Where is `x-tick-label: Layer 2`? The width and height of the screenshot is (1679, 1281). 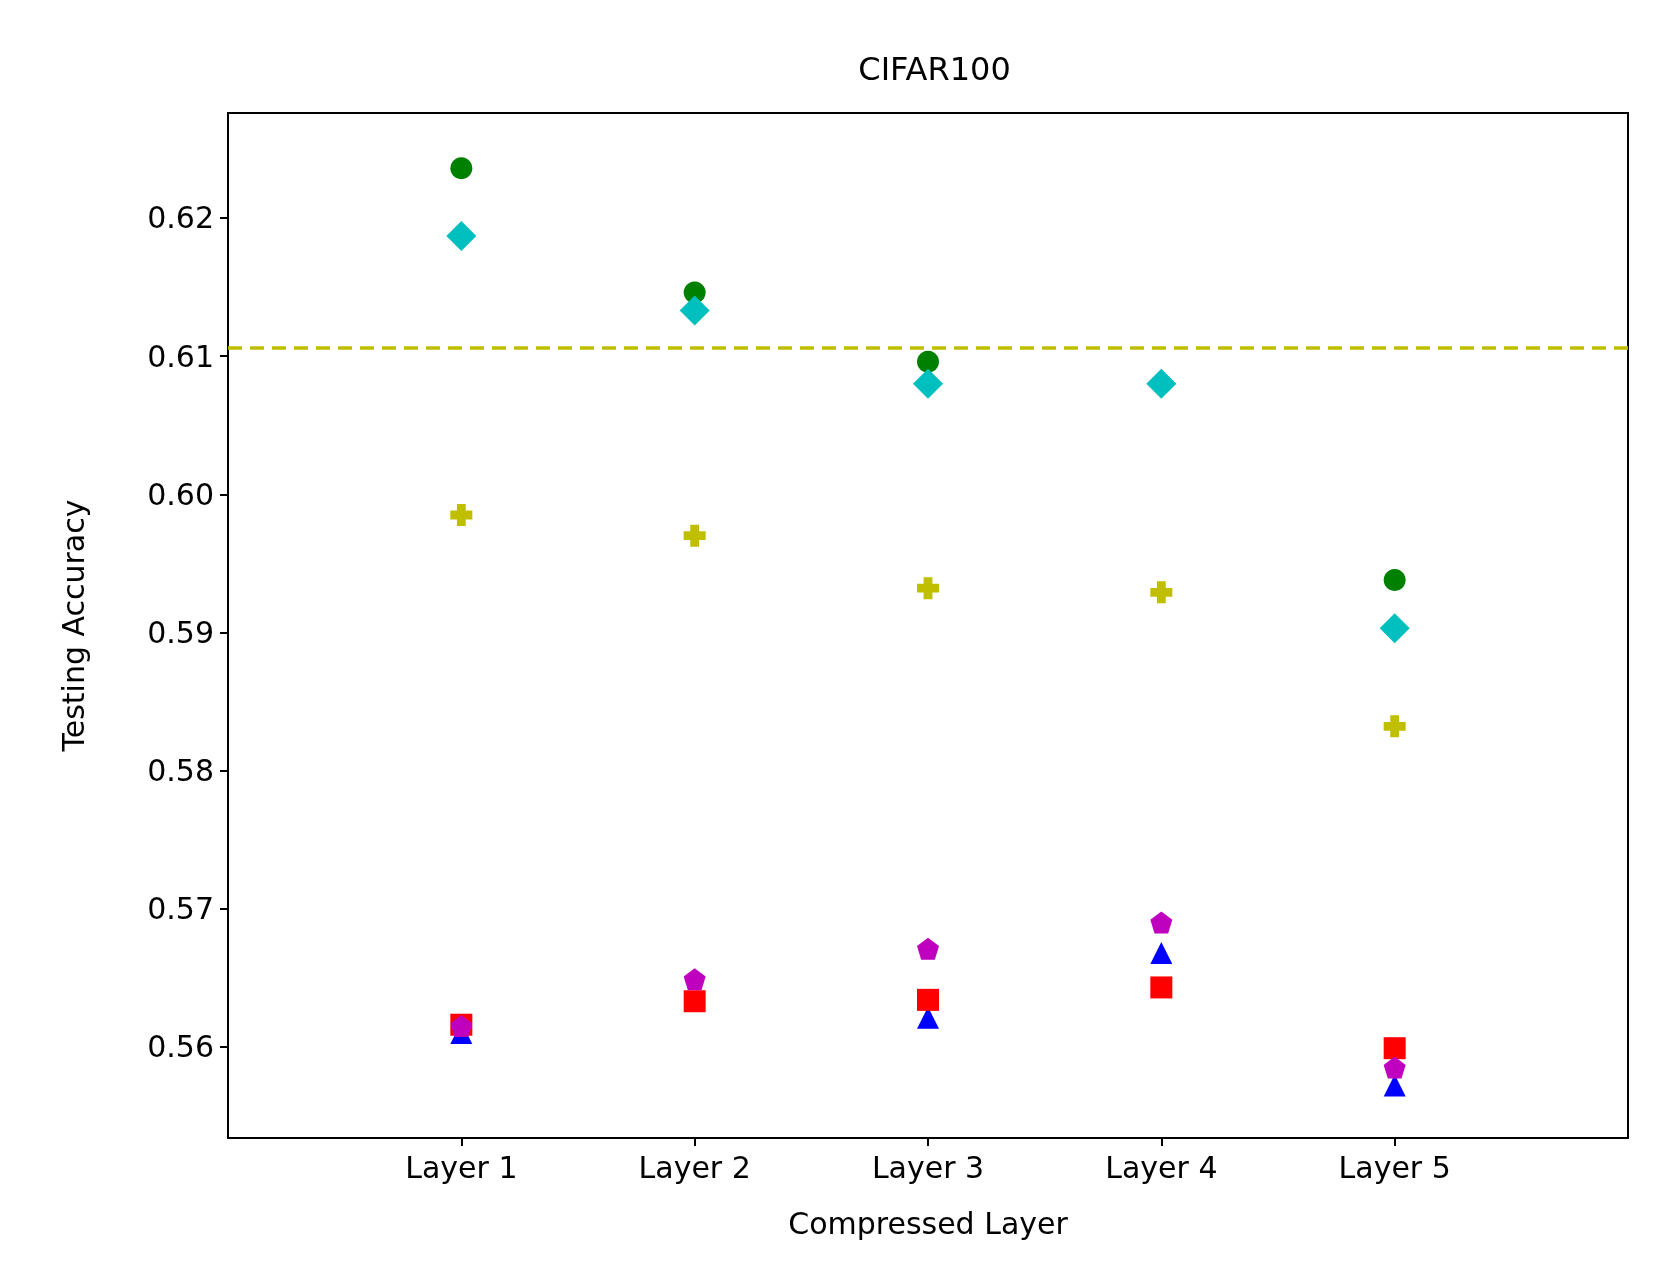
x-tick-label: Layer 2 is located at coordinates (694, 1167).